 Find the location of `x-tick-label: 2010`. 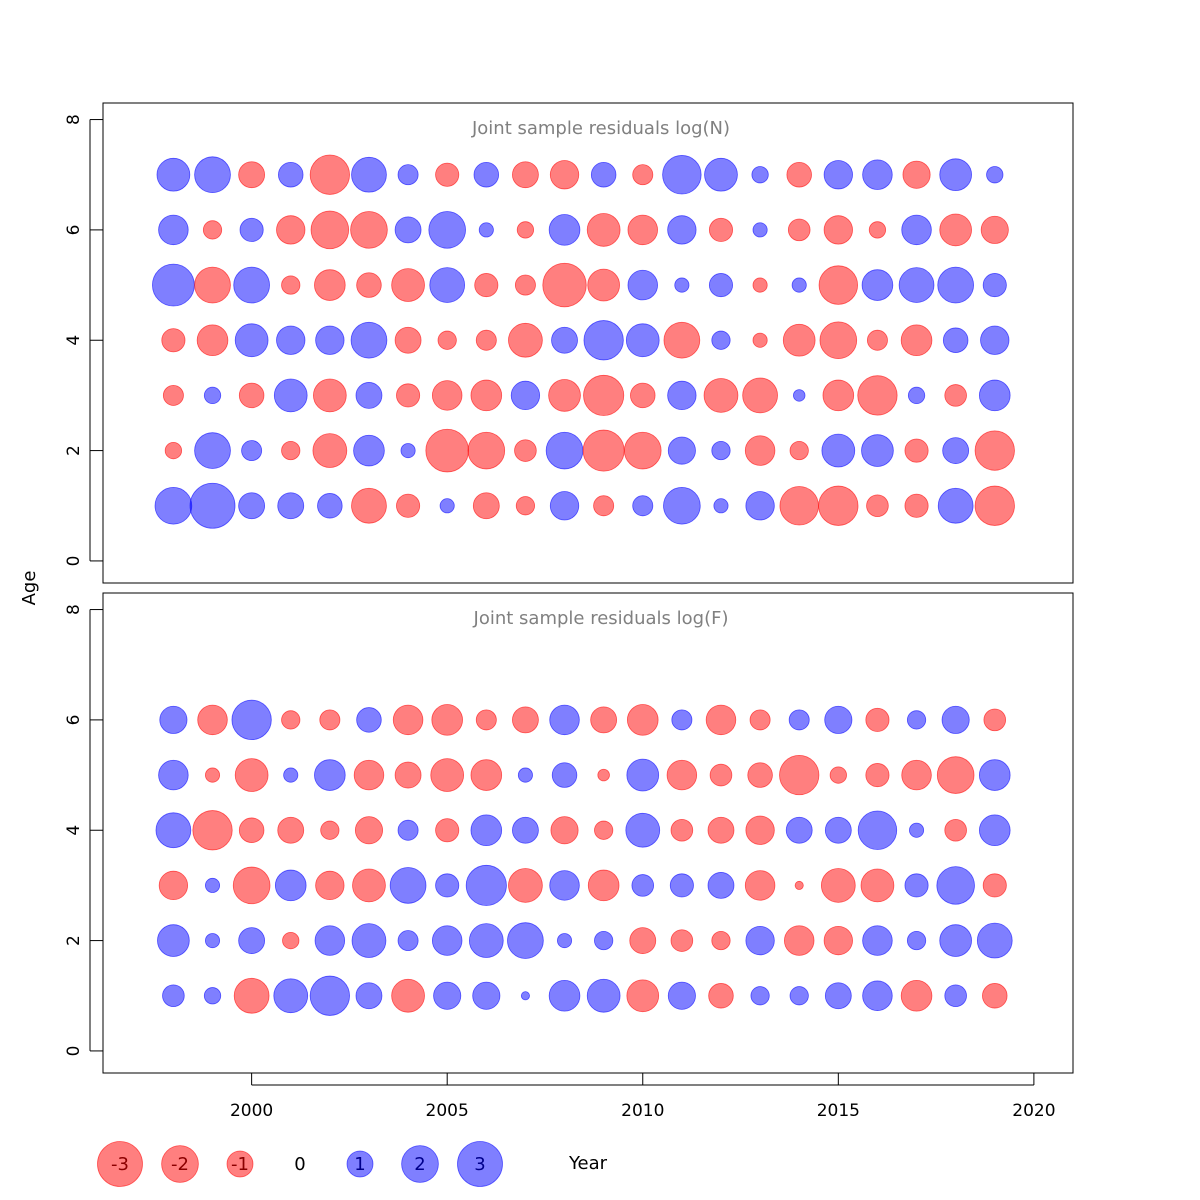

x-tick-label: 2010 is located at coordinates (642, 1111).